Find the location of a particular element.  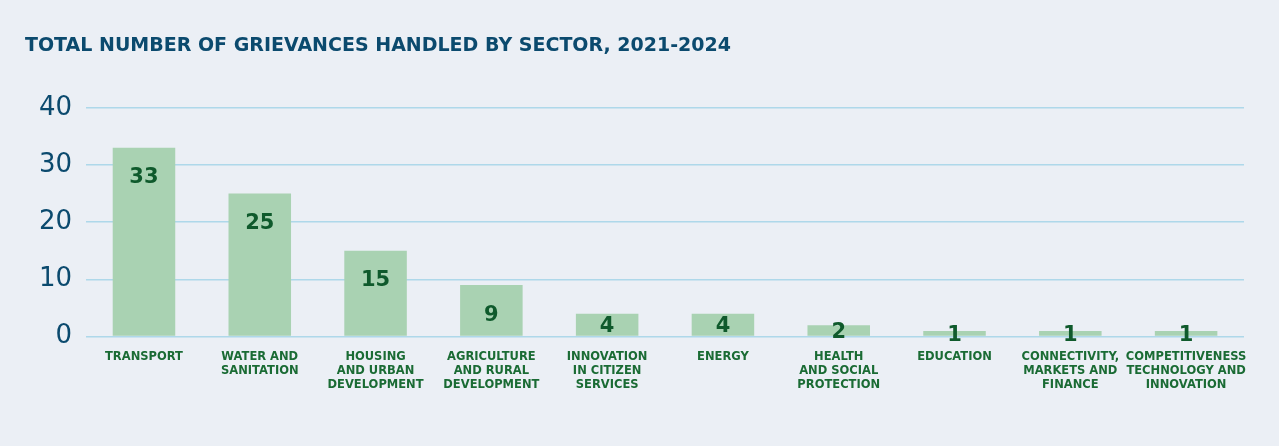

x-tick-label: COMPETITIVENESS TECHNOLOGY AND INNOVATION is located at coordinates (1186, 370).